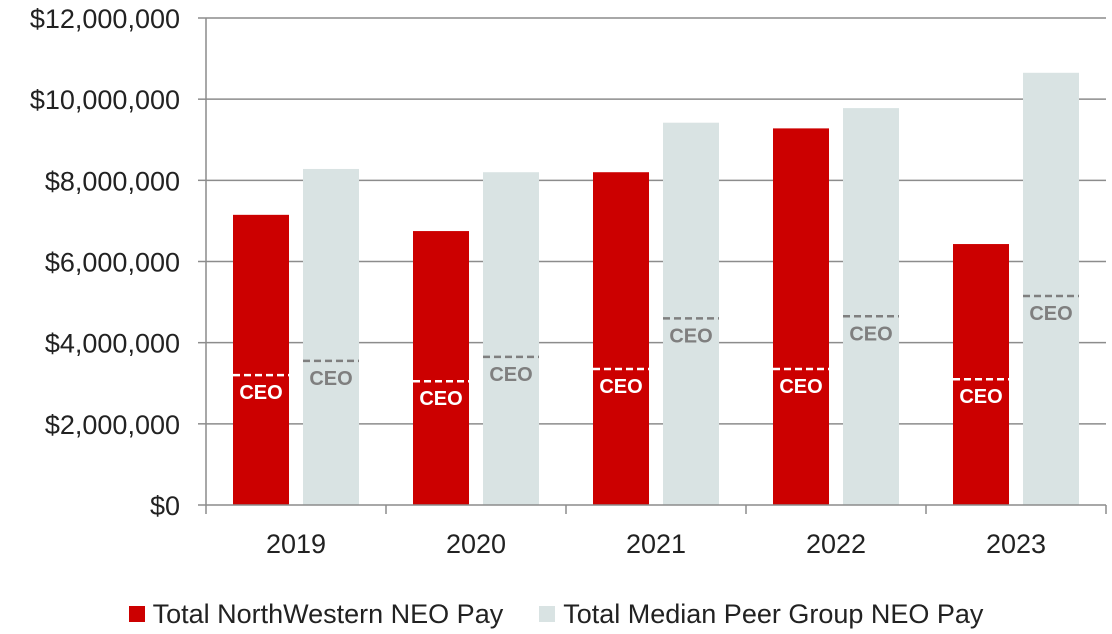 The height and width of the screenshot is (634, 1112). What do you see at coordinates (136, 614) in the screenshot?
I see `legend-swatch-northwestern` at bounding box center [136, 614].